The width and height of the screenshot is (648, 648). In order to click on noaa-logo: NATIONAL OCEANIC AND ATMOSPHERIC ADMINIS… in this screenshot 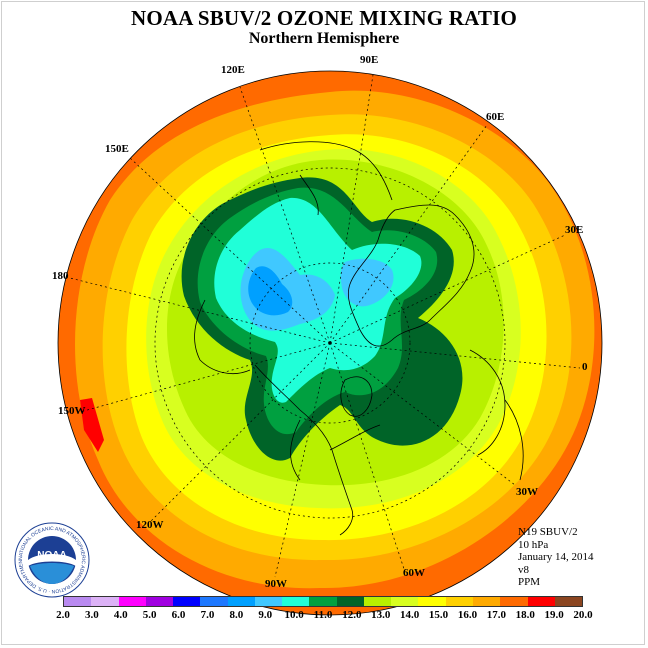, I will do `click(52, 560)`.